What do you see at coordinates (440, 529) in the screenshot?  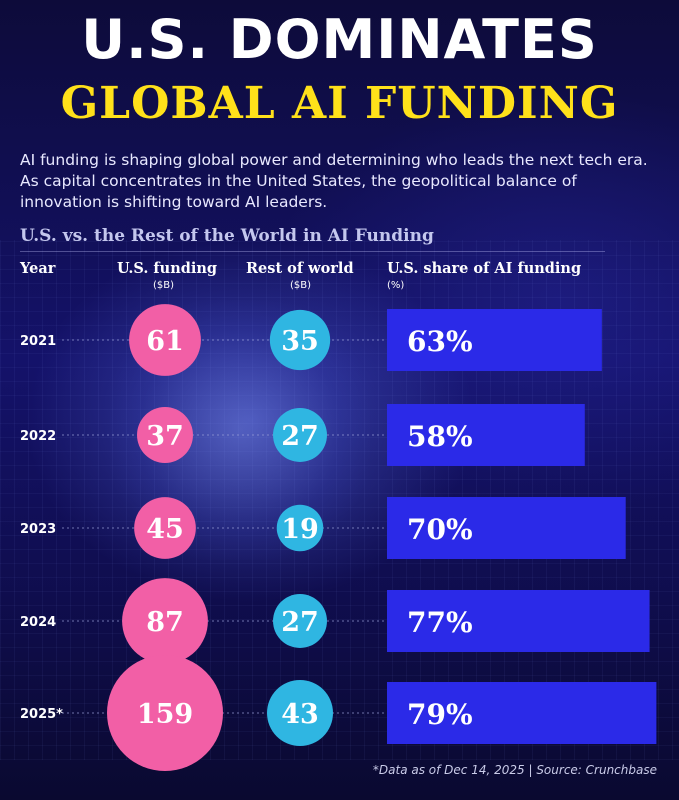 I see `us-share-value: 70%` at bounding box center [440, 529].